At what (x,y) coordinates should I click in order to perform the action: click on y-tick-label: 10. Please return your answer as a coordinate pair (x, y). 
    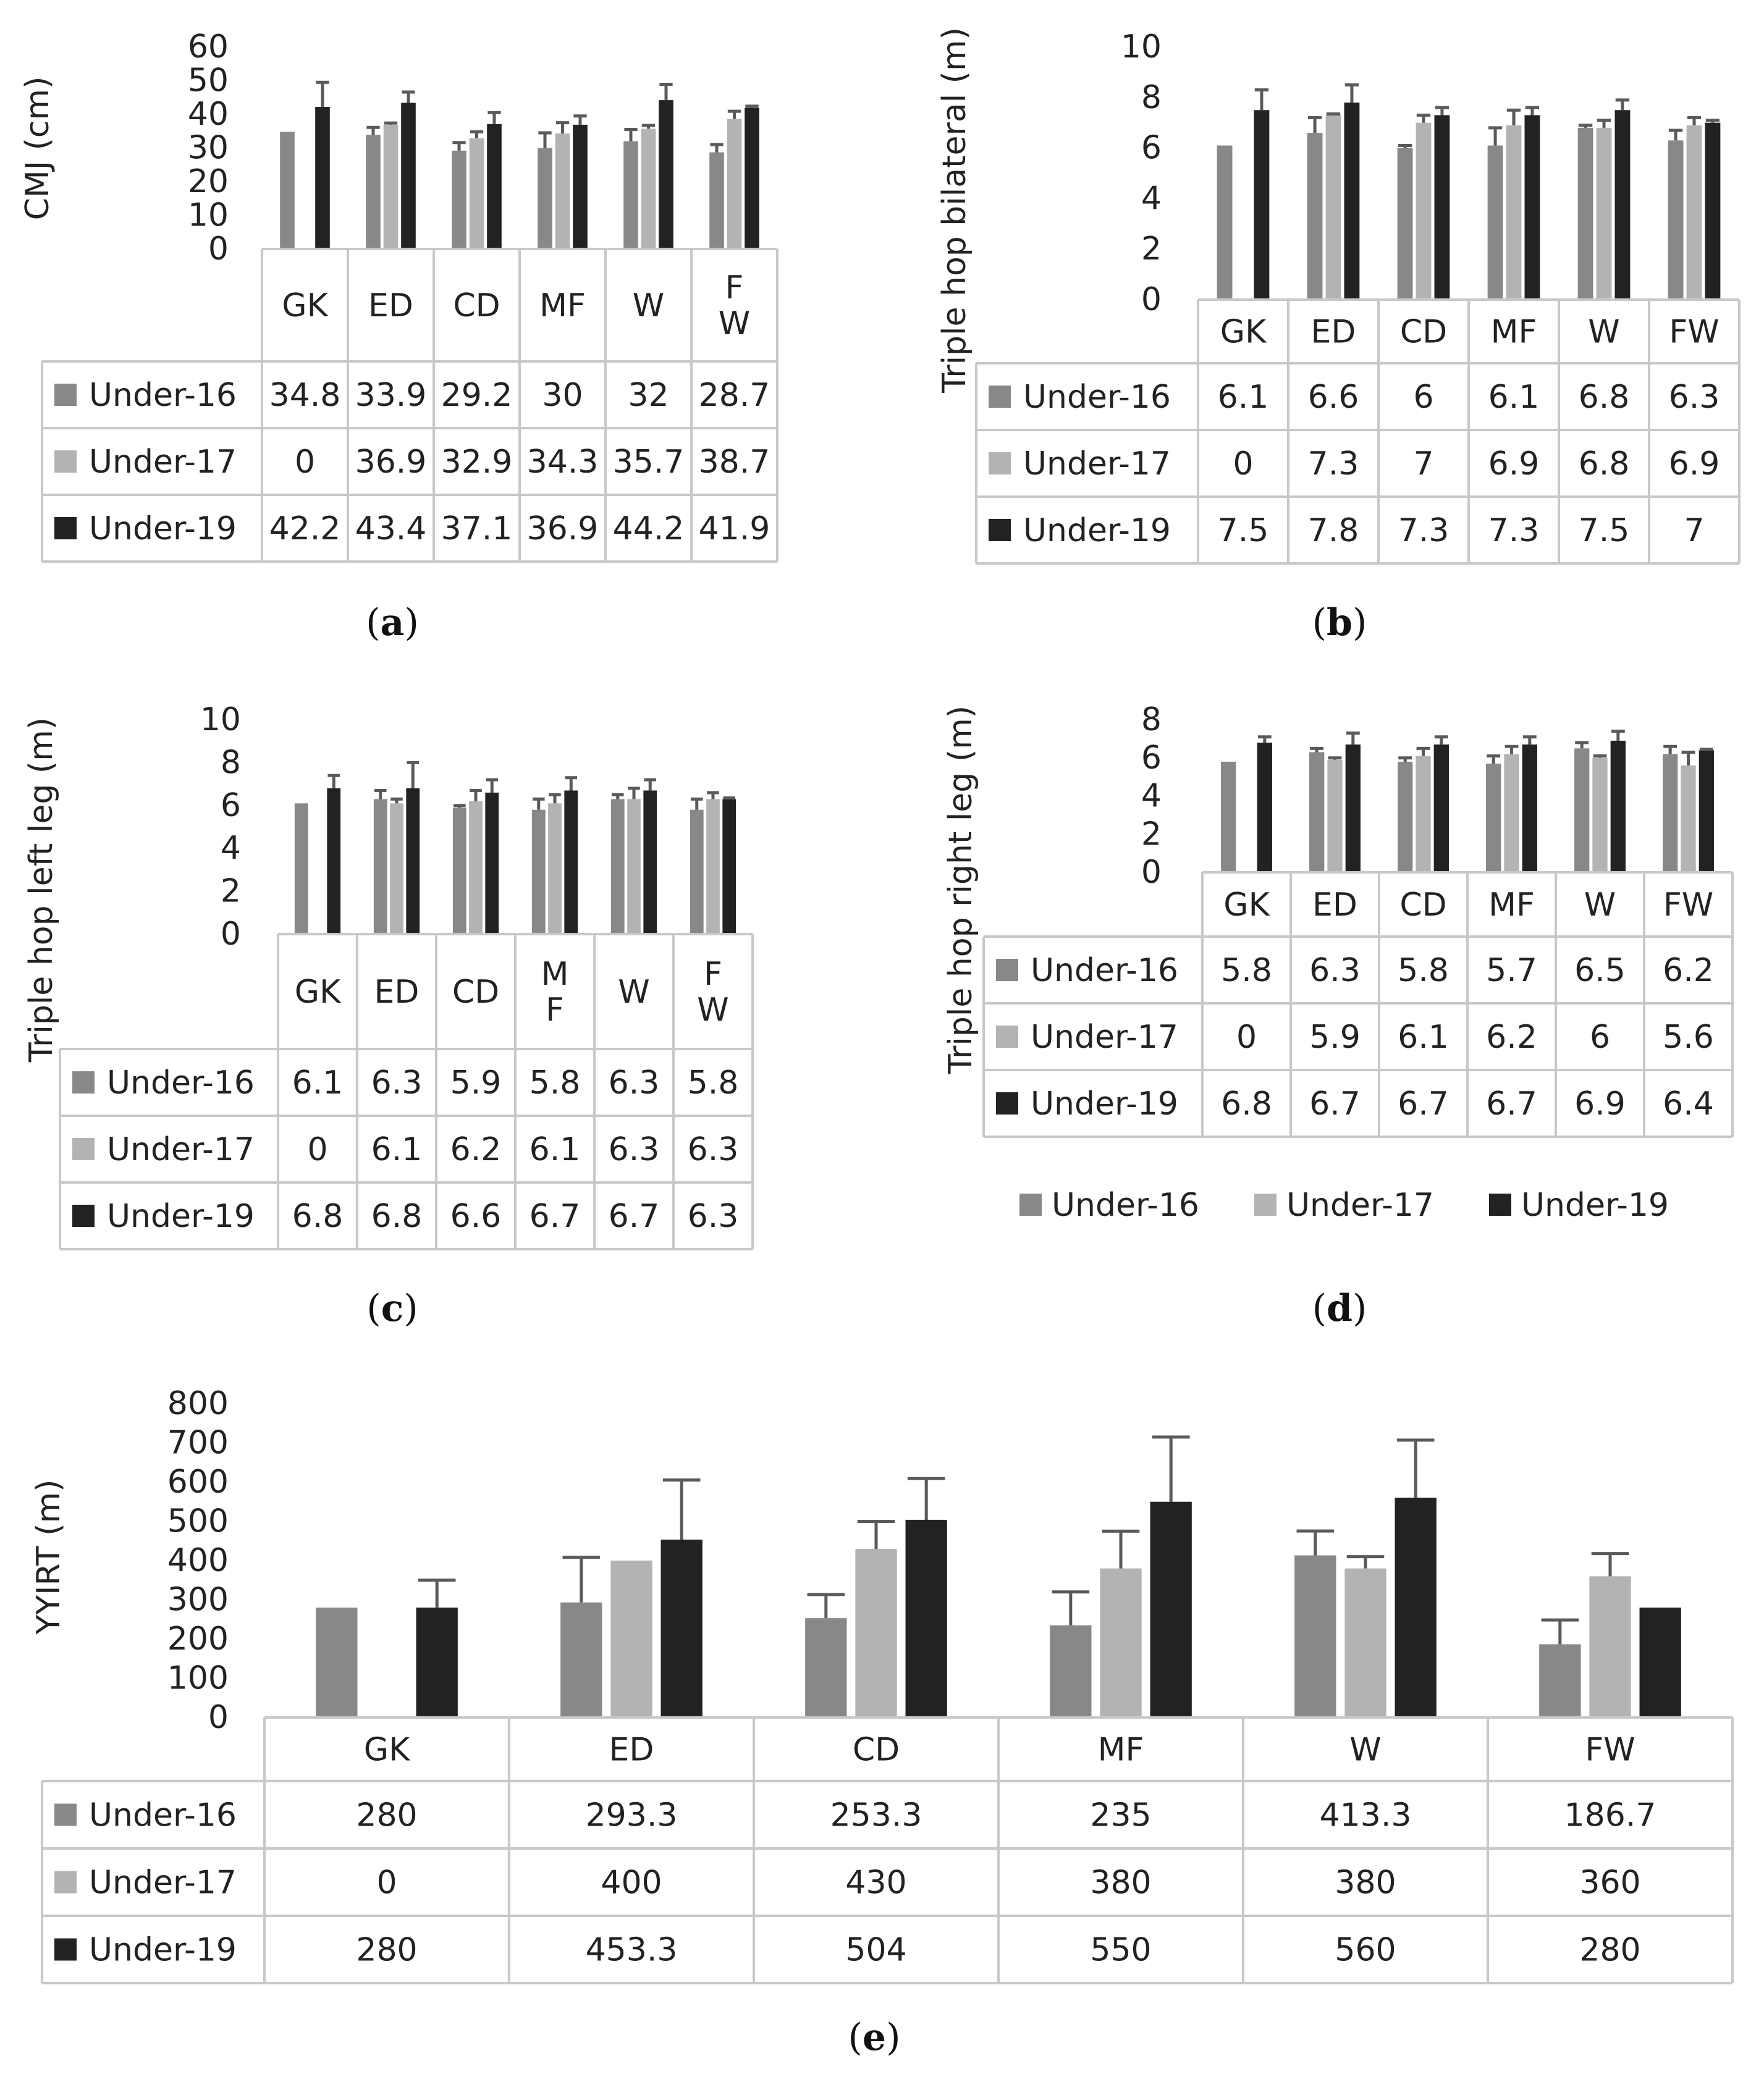
    Looking at the image, I should click on (1141, 47).